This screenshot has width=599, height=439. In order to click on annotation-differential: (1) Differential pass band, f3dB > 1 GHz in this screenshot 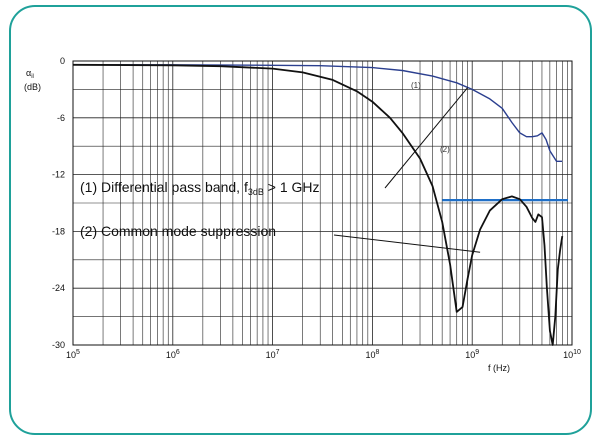, I will do `click(200, 188)`.